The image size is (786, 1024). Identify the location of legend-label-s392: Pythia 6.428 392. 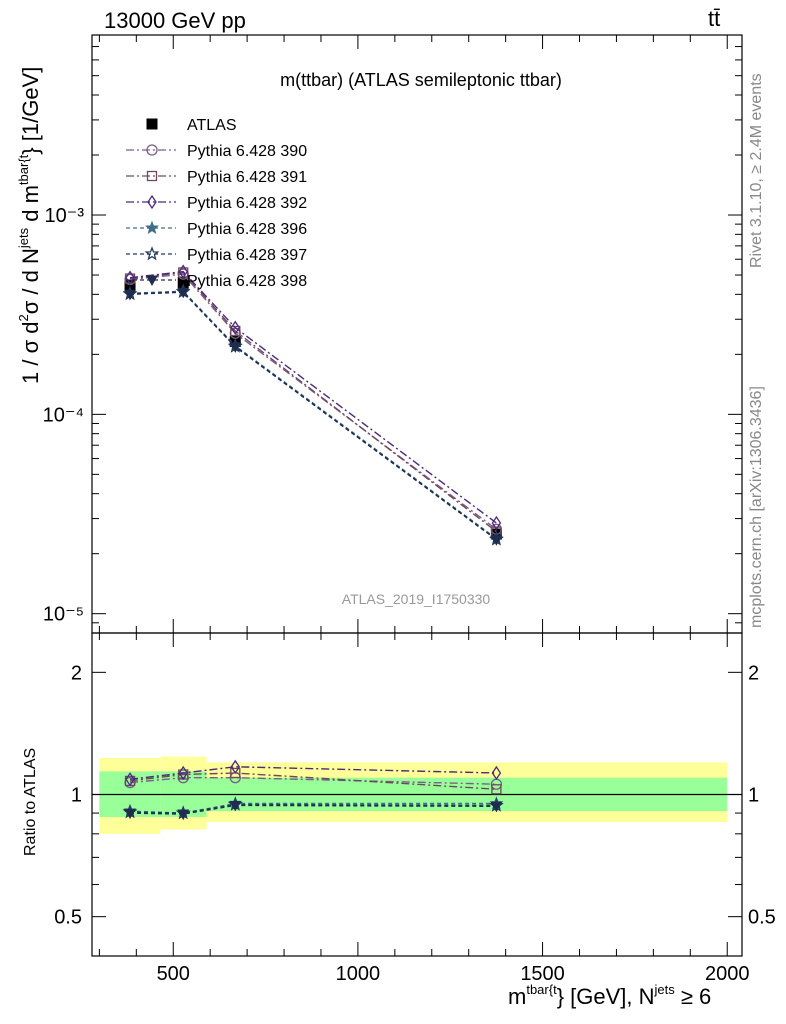
(247, 203).